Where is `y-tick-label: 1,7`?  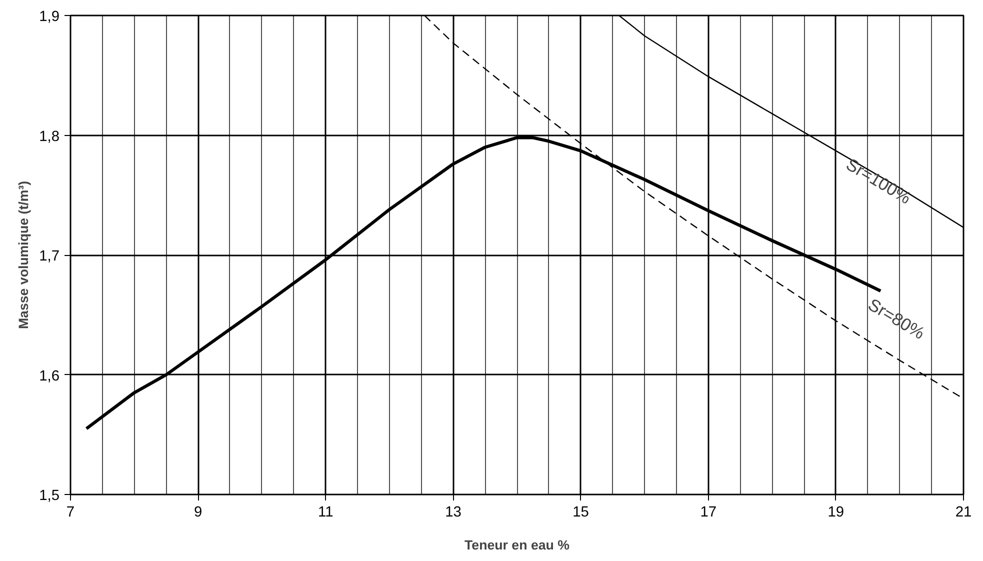
y-tick-label: 1,7 is located at coordinates (49, 256).